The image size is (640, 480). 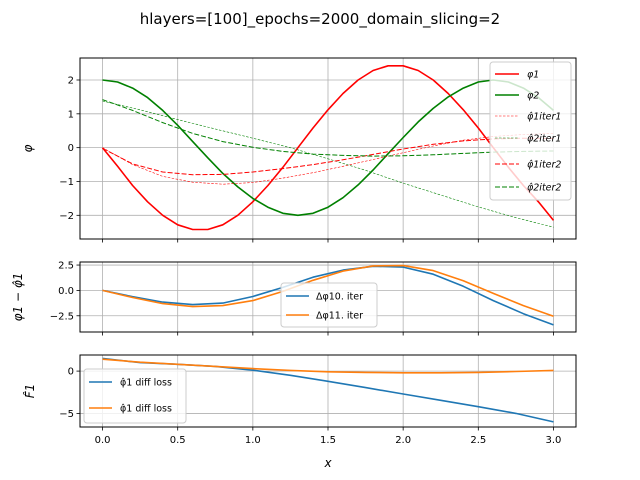 What do you see at coordinates (28, 148) in the screenshot?
I see `phi-ylabel: φ` at bounding box center [28, 148].